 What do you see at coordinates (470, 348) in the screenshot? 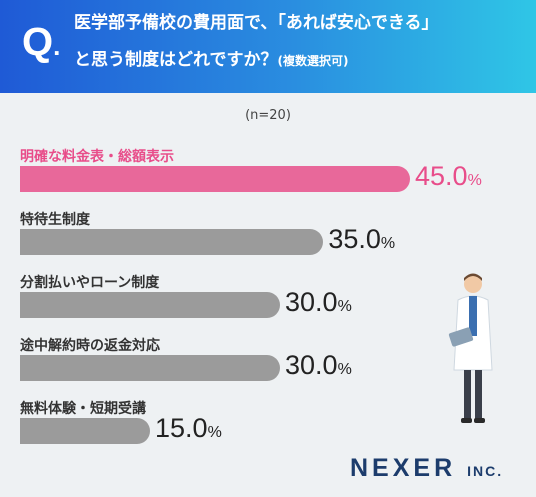
I see `doctor-illustration` at bounding box center [470, 348].